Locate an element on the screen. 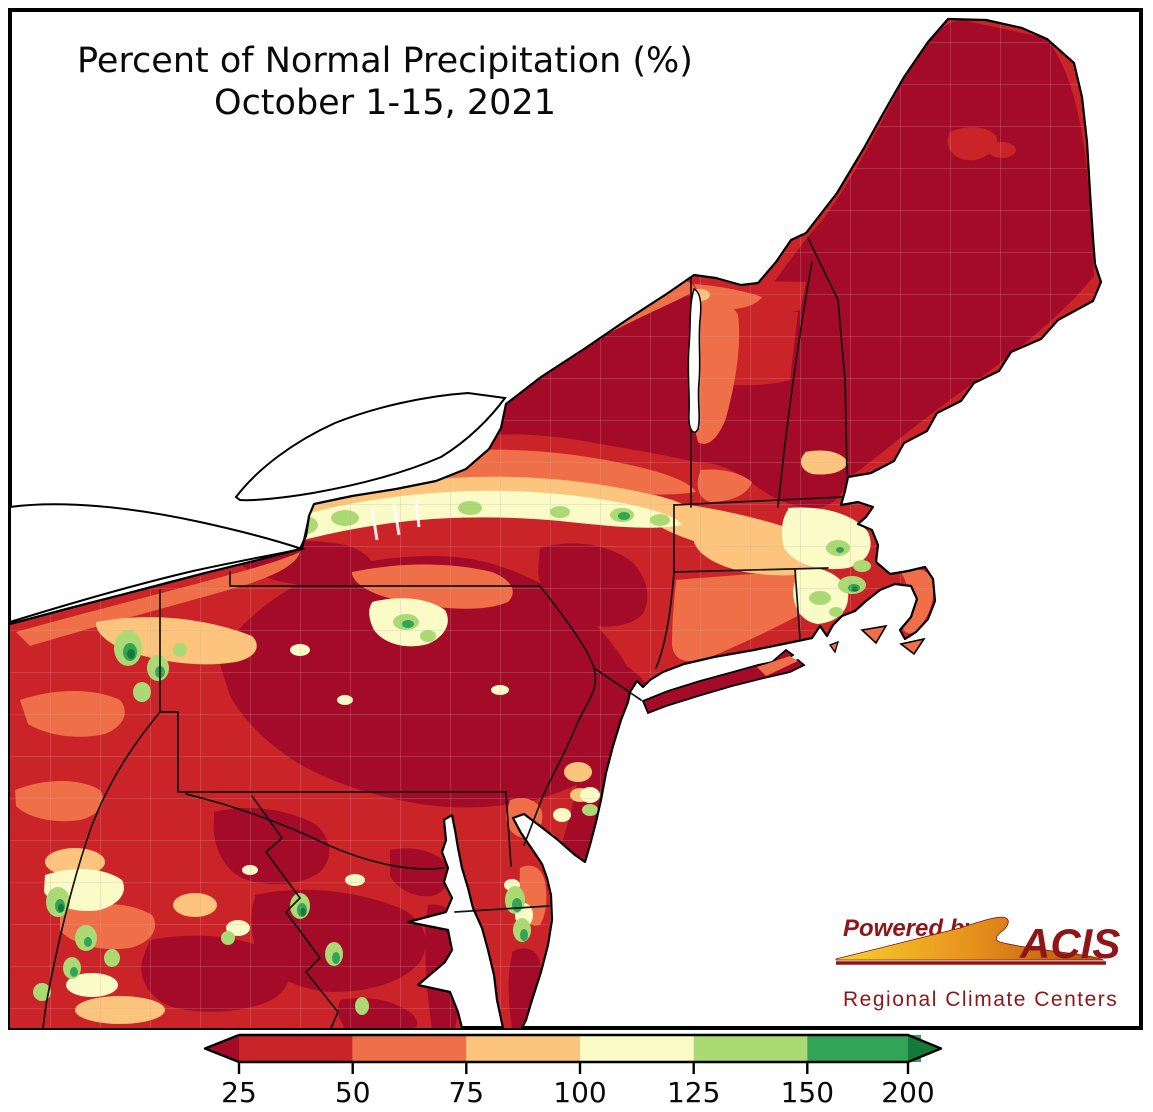 Image resolution: width=1153 pixels, height=1112 pixels. colorbar-tick-label-100: 100 is located at coordinates (579, 1092).